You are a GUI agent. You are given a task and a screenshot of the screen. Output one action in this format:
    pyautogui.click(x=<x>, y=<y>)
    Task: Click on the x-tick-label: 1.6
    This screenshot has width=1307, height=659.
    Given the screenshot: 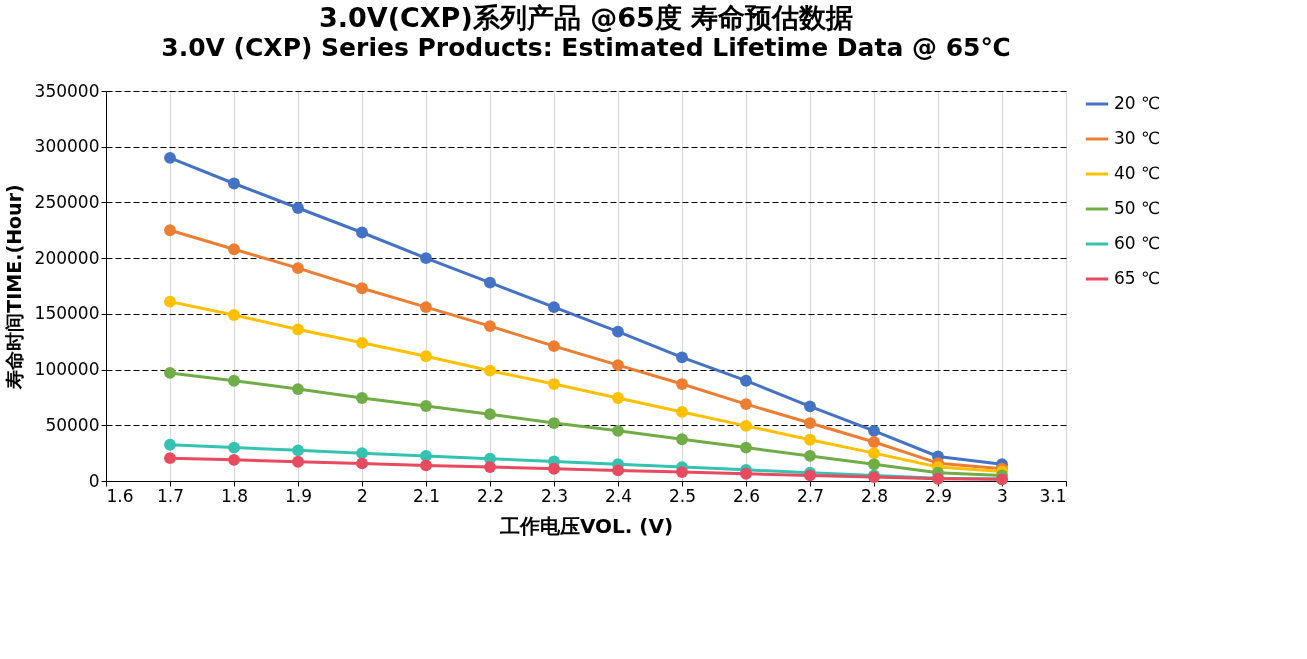 What is the action you would take?
    pyautogui.click(x=120, y=495)
    